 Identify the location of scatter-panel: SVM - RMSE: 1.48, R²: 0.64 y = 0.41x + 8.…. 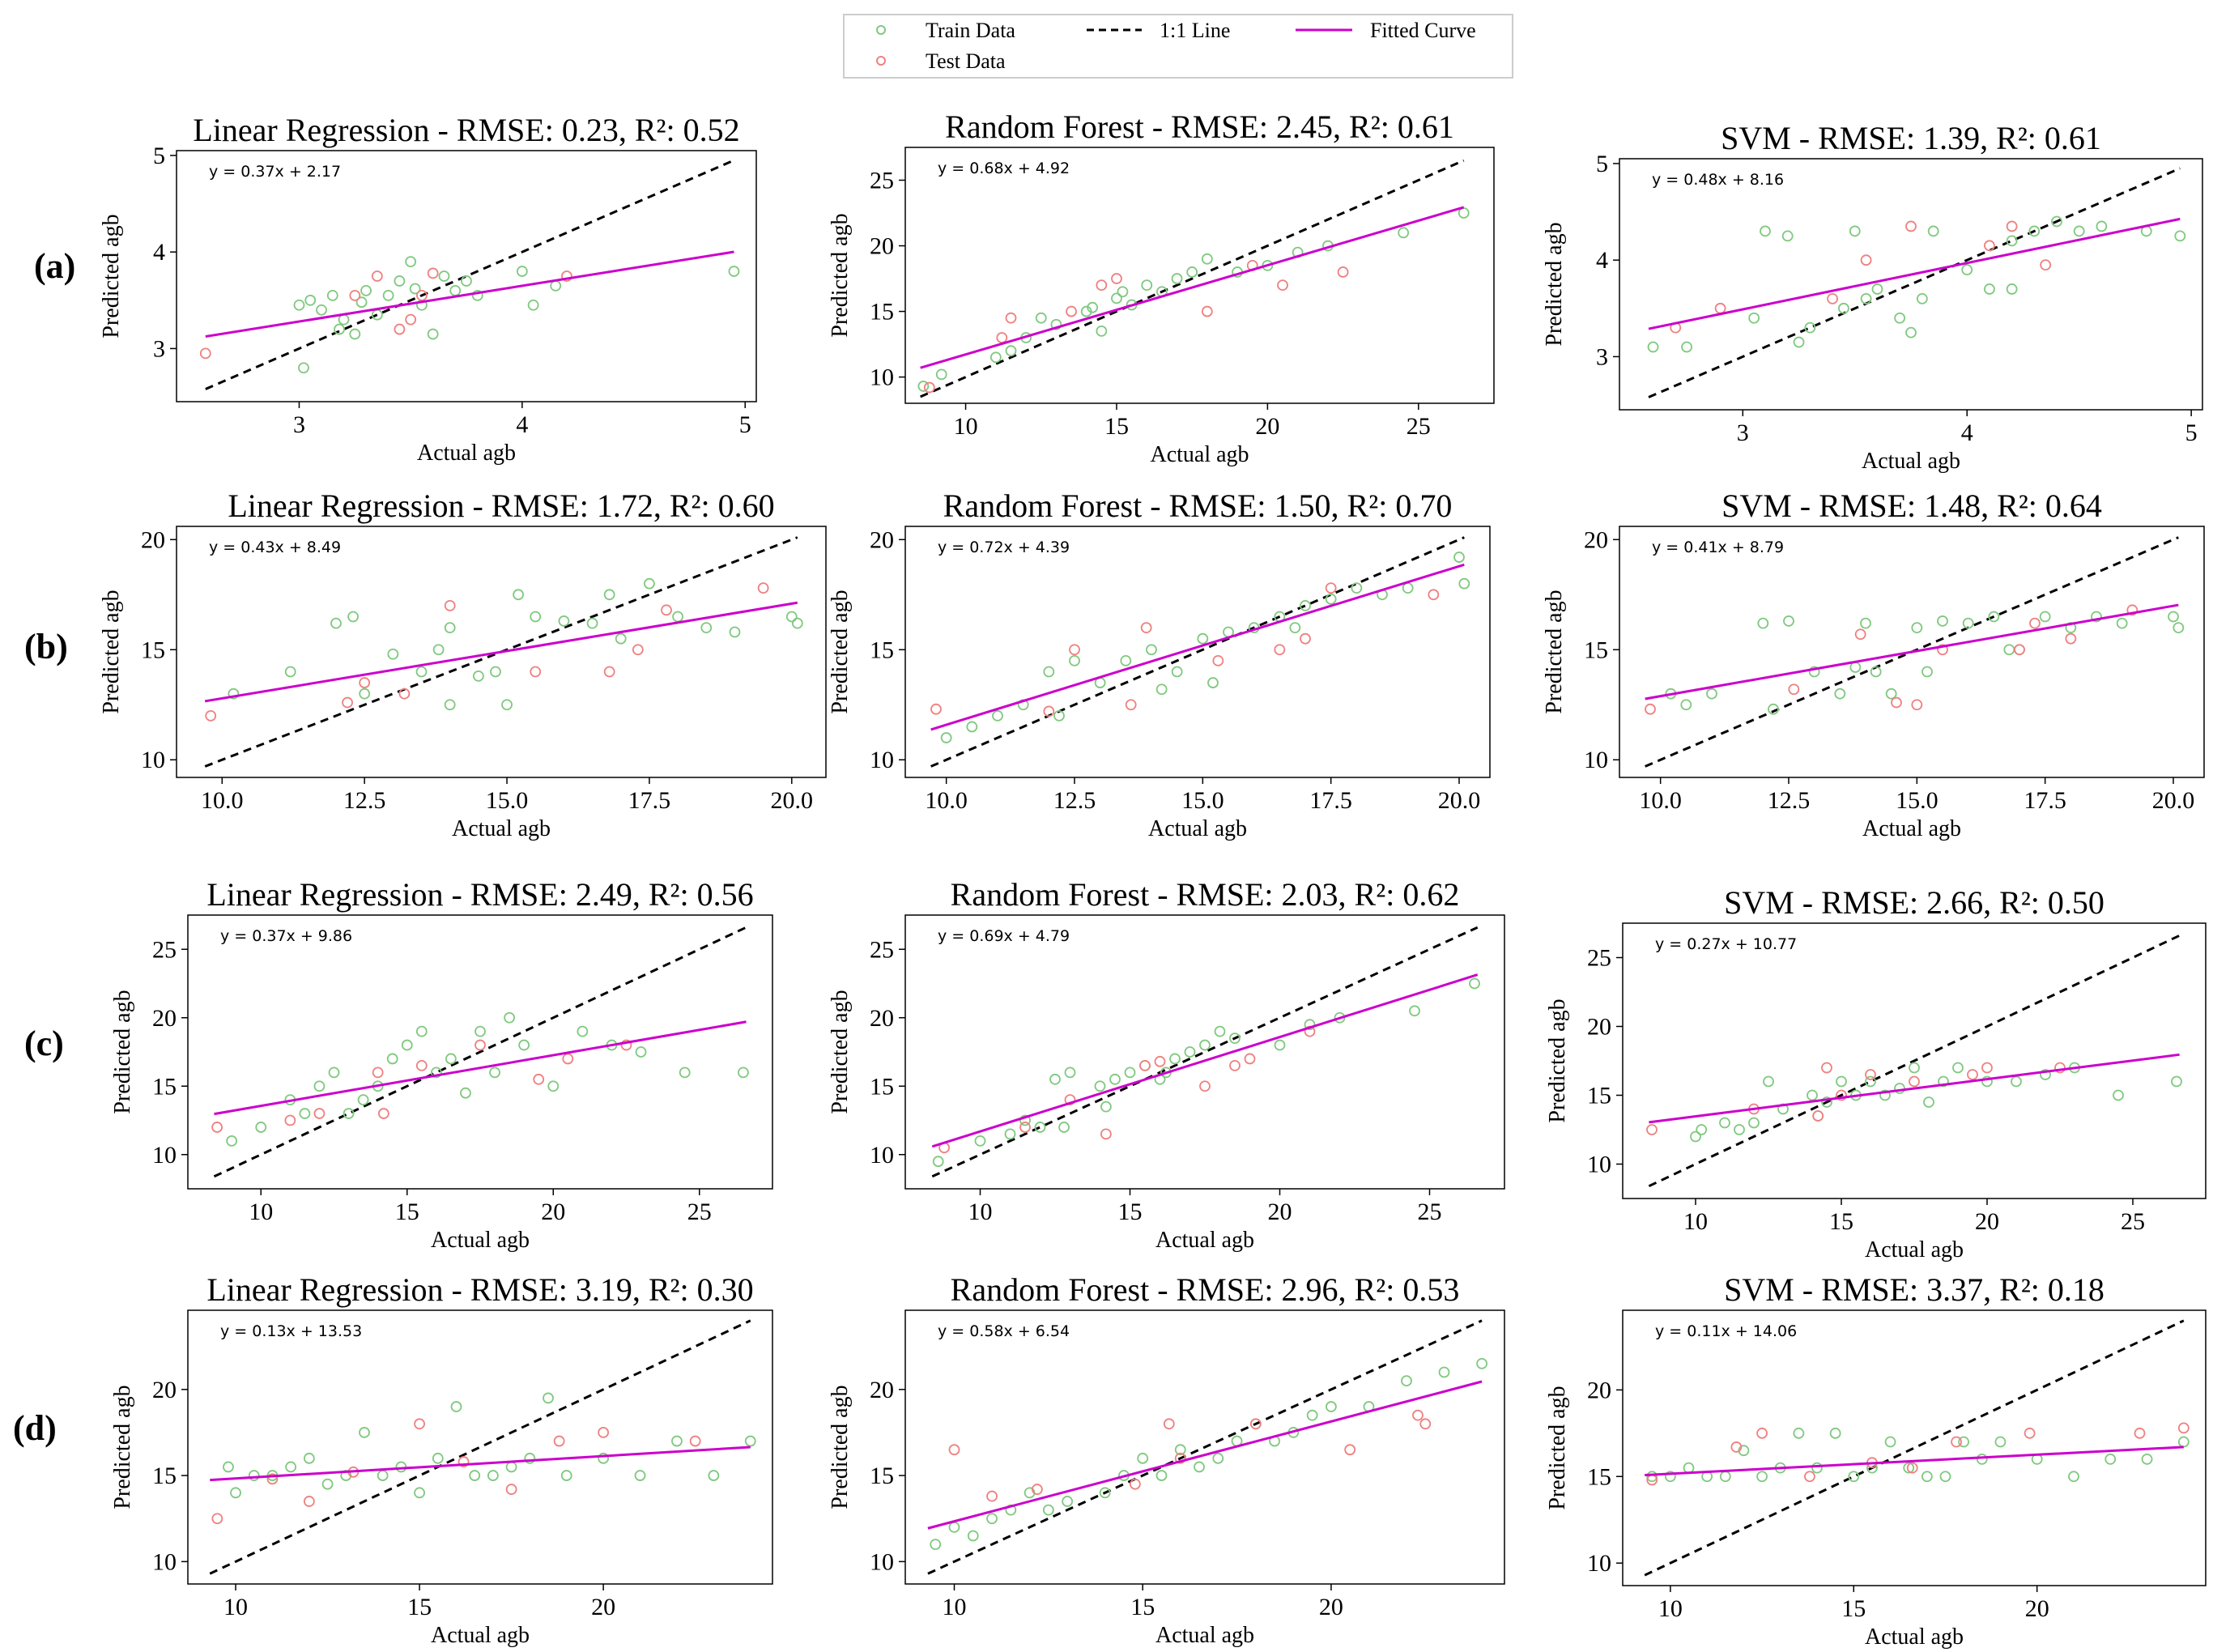
(1873, 664).